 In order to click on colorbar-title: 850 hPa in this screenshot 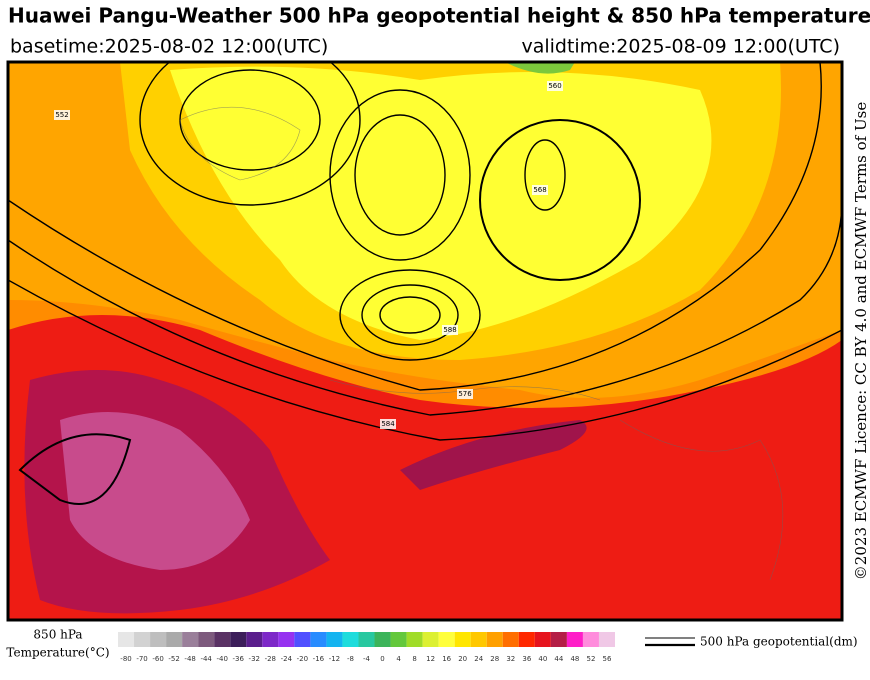, I will do `click(57, 635)`.